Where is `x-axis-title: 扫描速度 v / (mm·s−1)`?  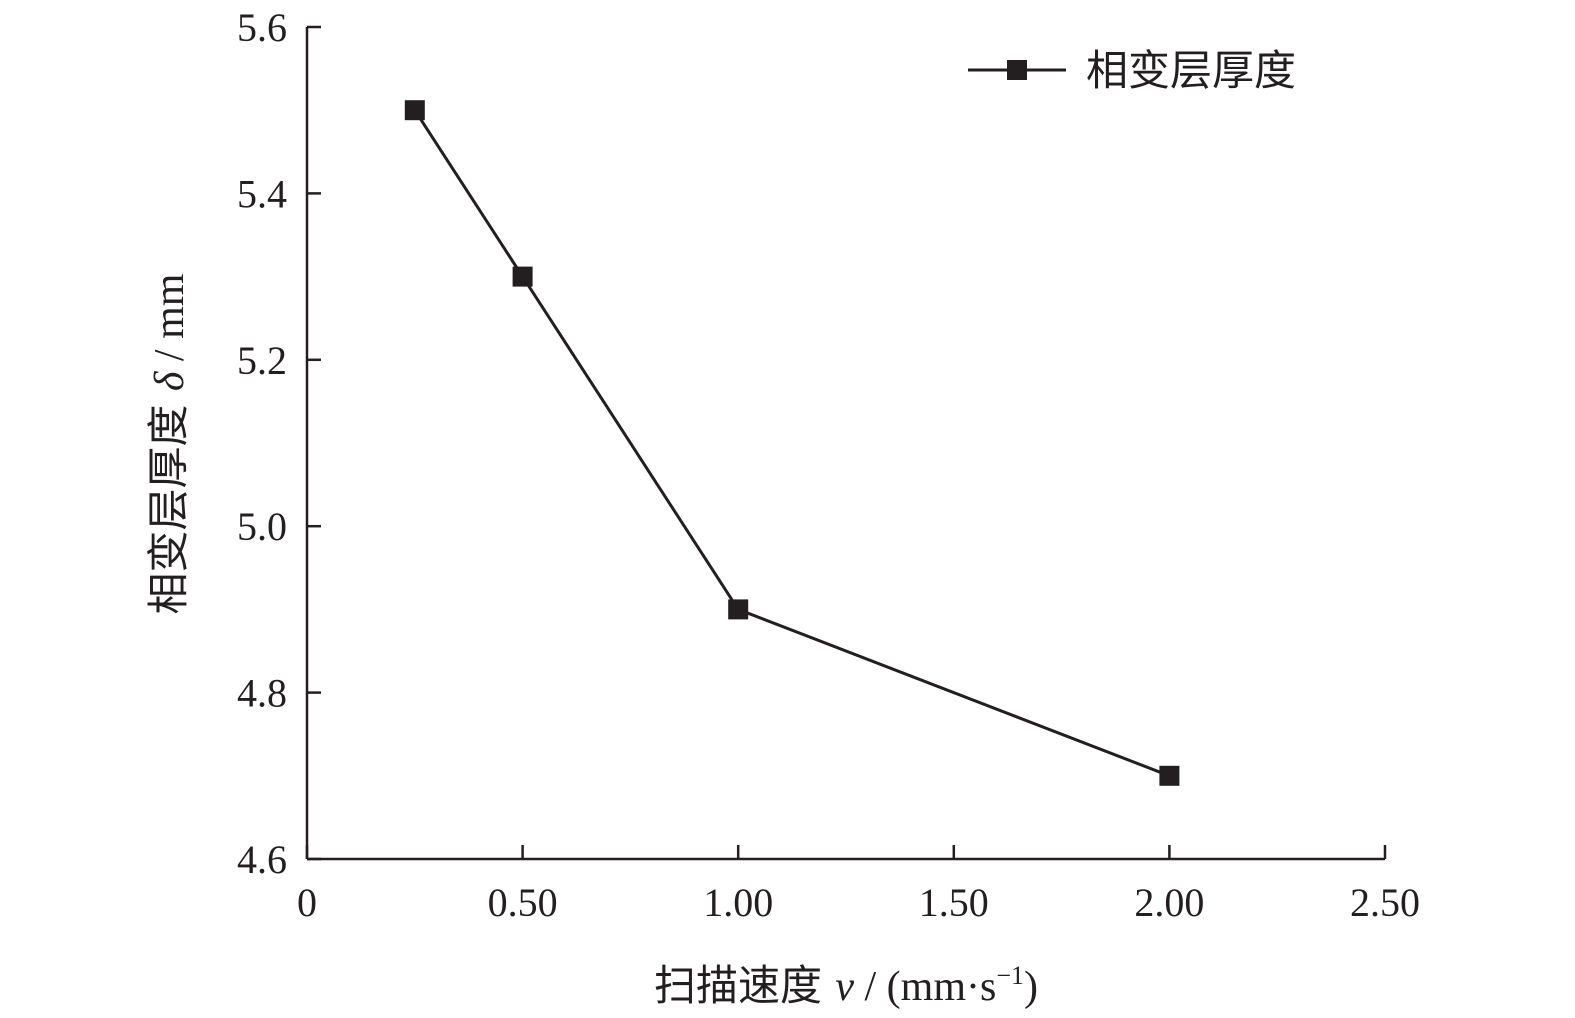 x-axis-title: 扫描速度 v / (mm·s−1) is located at coordinates (846, 985).